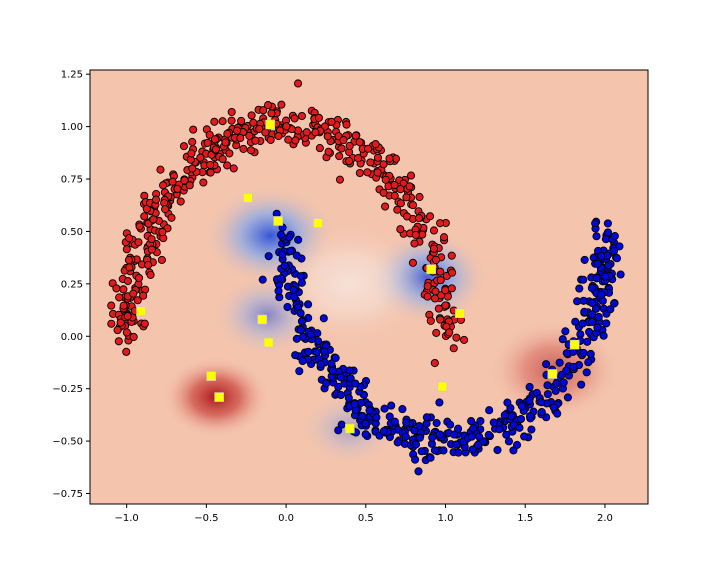 The image size is (720, 576). What do you see at coordinates (71, 285) in the screenshot?
I see `y-axis: −0.75 −0.50 −0.25 0.00 0.25 0.50 0.75 1.00 1.25` at bounding box center [71, 285].